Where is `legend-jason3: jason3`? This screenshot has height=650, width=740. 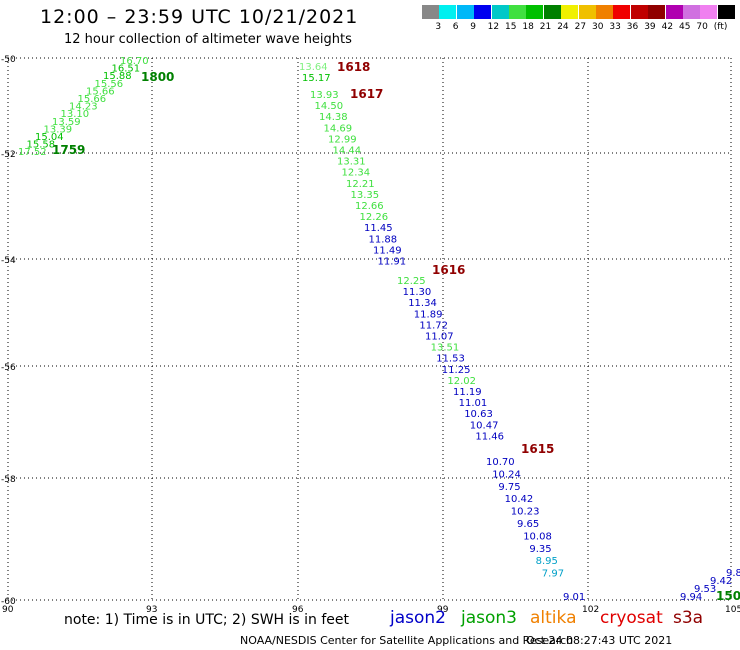 legend-jason3: jason3 is located at coordinates (489, 618).